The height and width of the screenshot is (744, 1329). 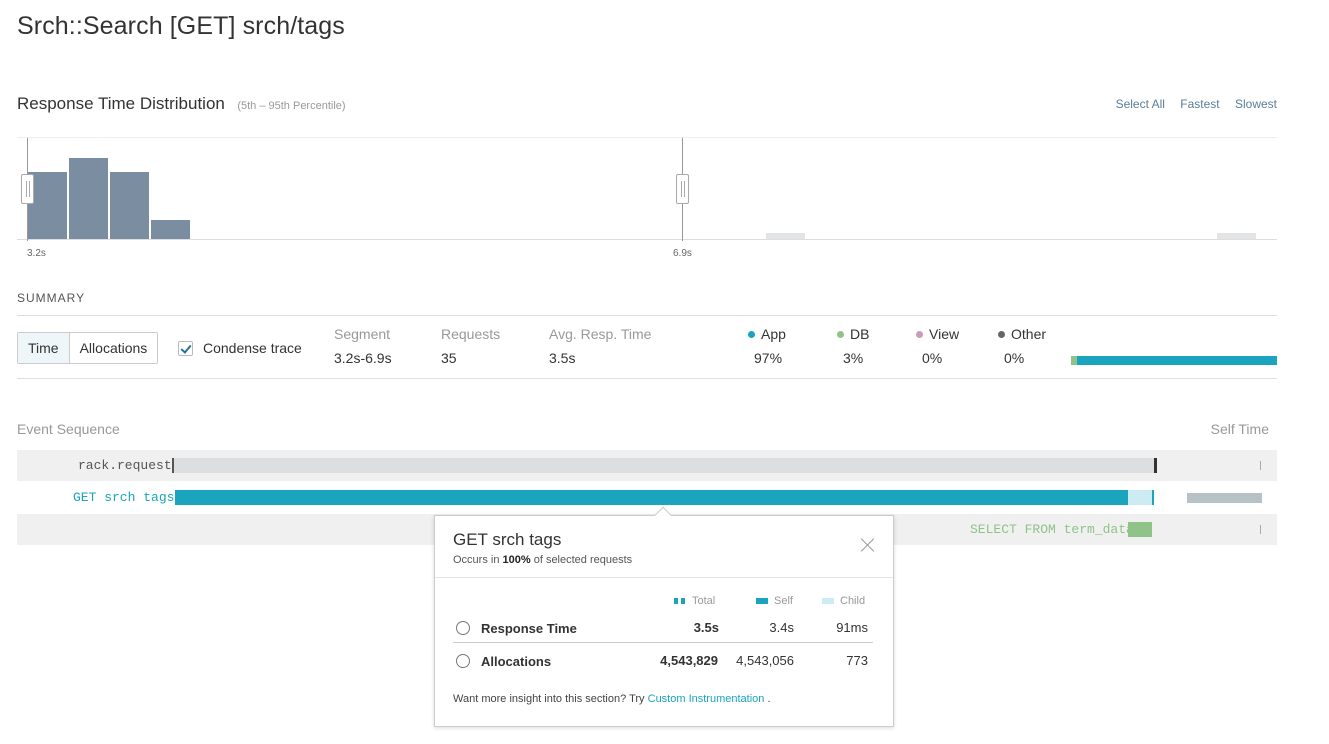 What do you see at coordinates (643, 429) in the screenshot?
I see `event-sequence-header: Event Sequence Self Time` at bounding box center [643, 429].